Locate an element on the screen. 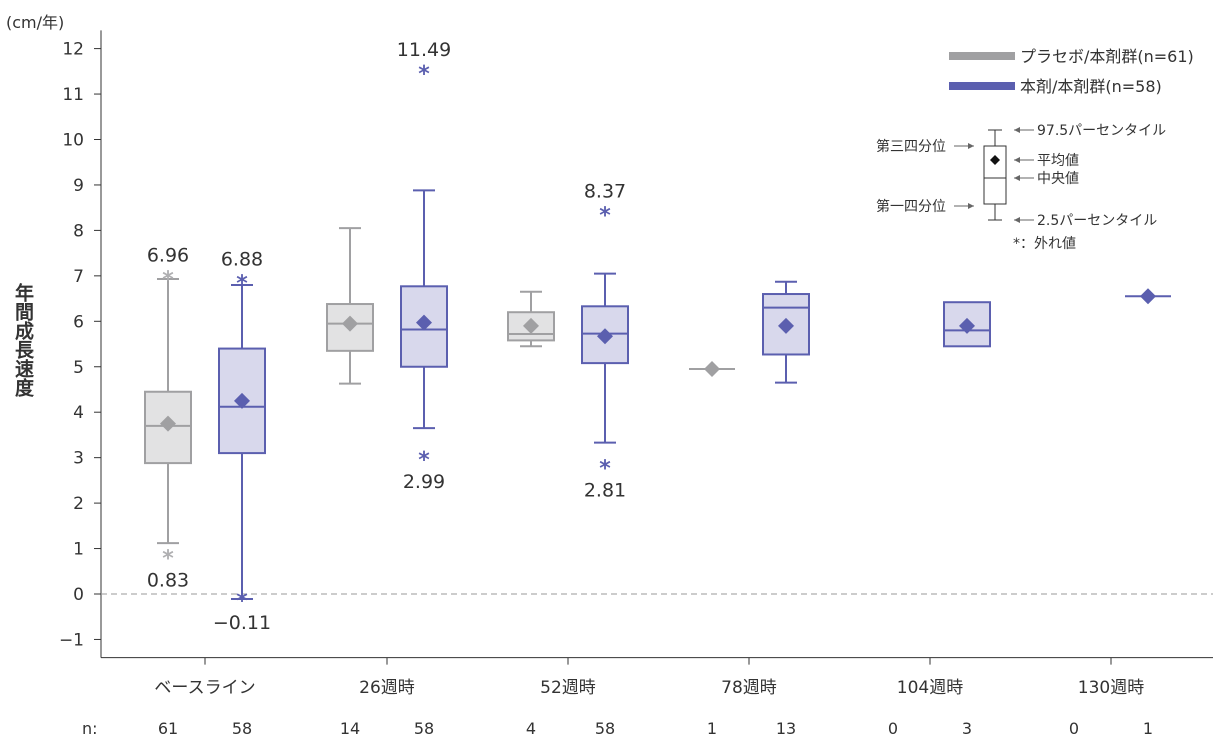 The width and height of the screenshot is (1213, 738). outlier-value-label: 2.81 is located at coordinates (605, 490).